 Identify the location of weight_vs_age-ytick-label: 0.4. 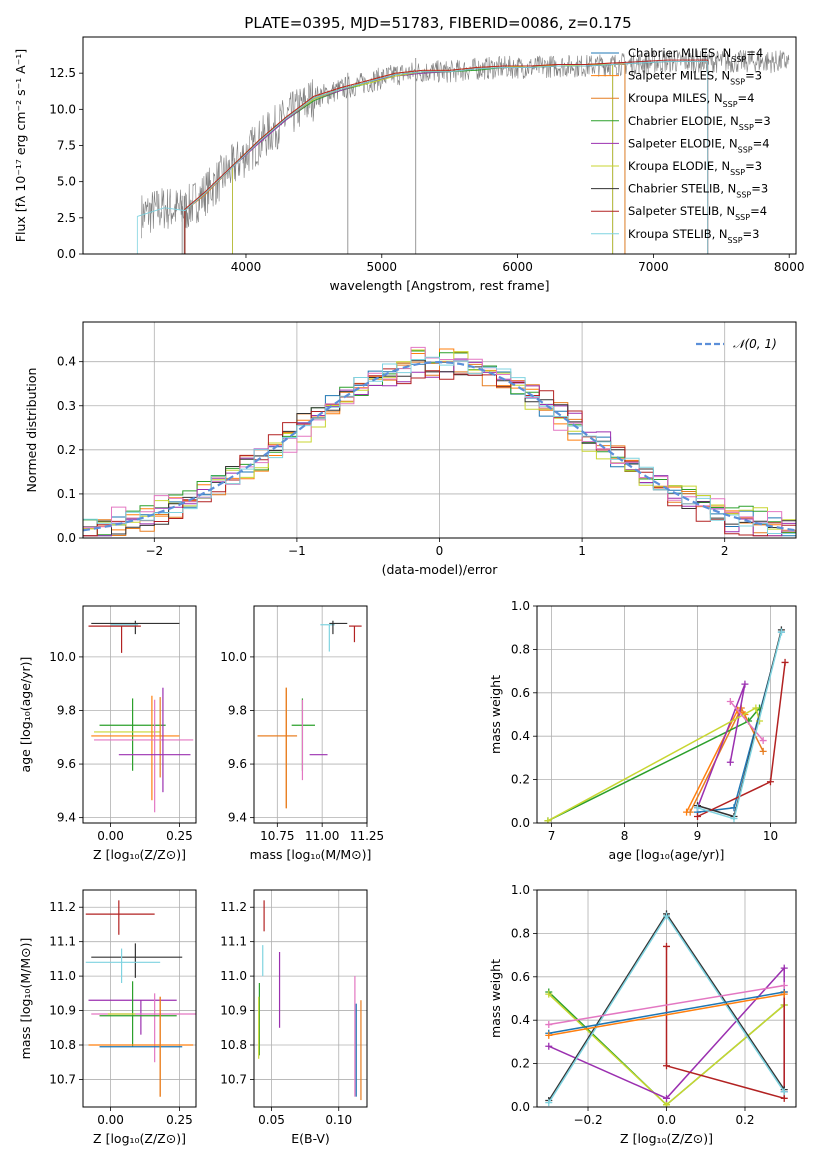
(520, 736).